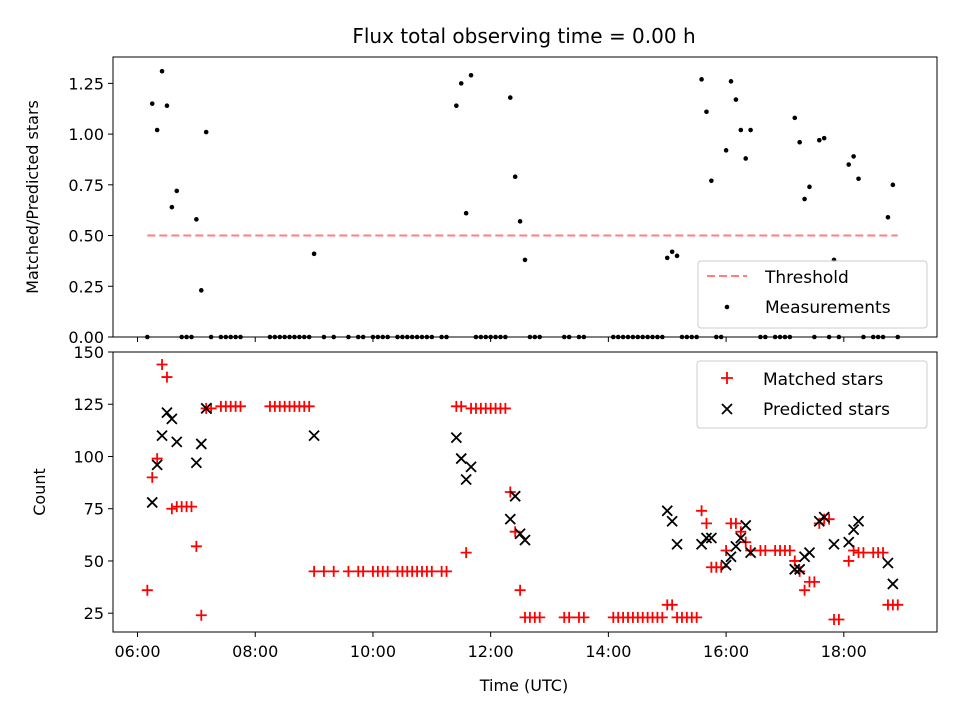 The image size is (960, 720). I want to click on top-y-tick-label-5: 1.25, so click(86, 83).